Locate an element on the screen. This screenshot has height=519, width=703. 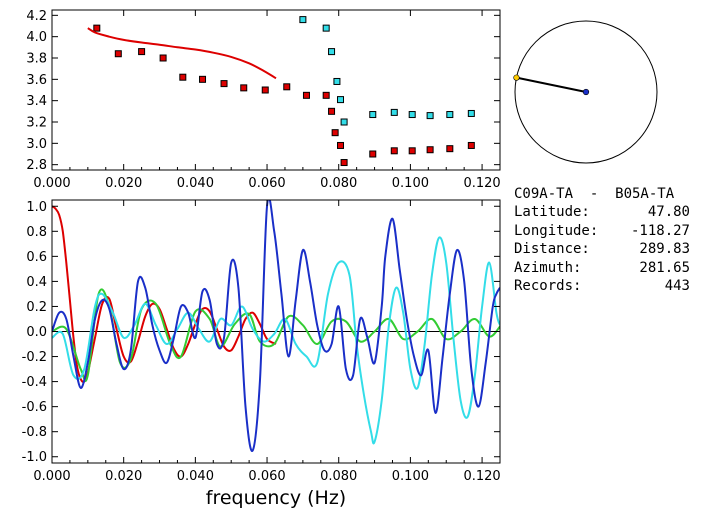
y-tick-label: -1.0 is located at coordinates (34, 457).